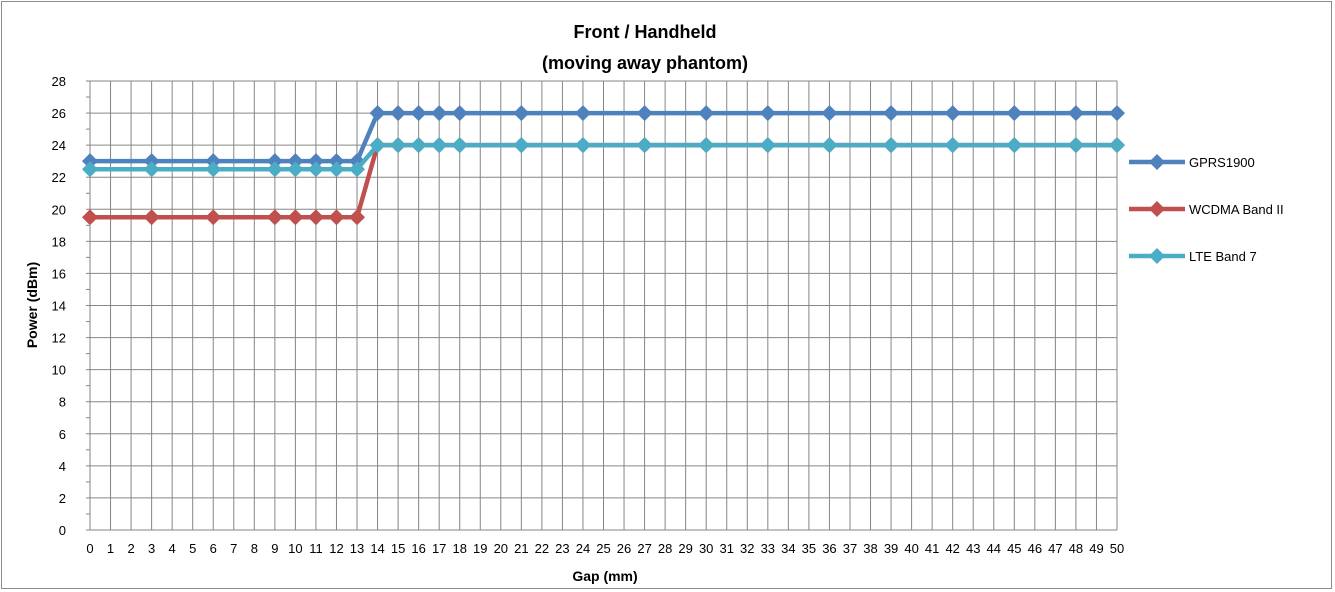 The image size is (1335, 592). Describe the element at coordinates (151, 548) in the screenshot. I see `x-tick-label: 3` at that location.